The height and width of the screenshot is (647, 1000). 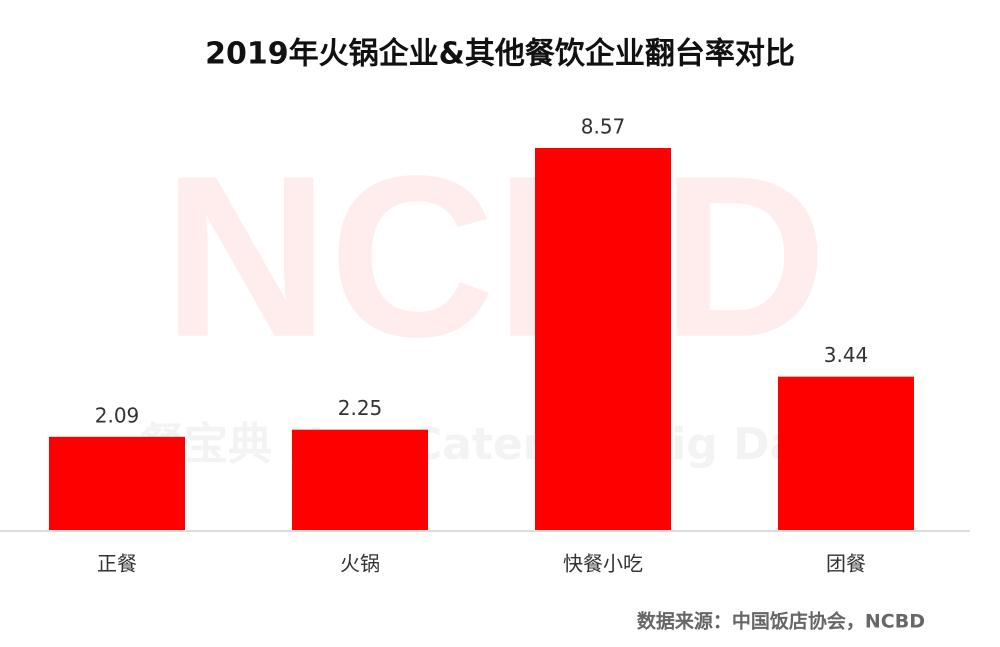 What do you see at coordinates (500, 54) in the screenshot?
I see `chart-title: 2019年火锅企业&其他餐饮企业翻台率对比` at bounding box center [500, 54].